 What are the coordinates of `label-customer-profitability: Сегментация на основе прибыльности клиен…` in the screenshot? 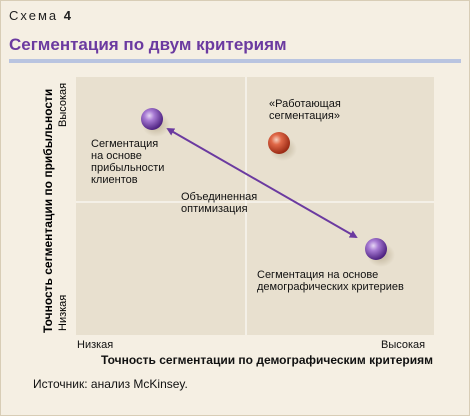 It's located at (127, 162).